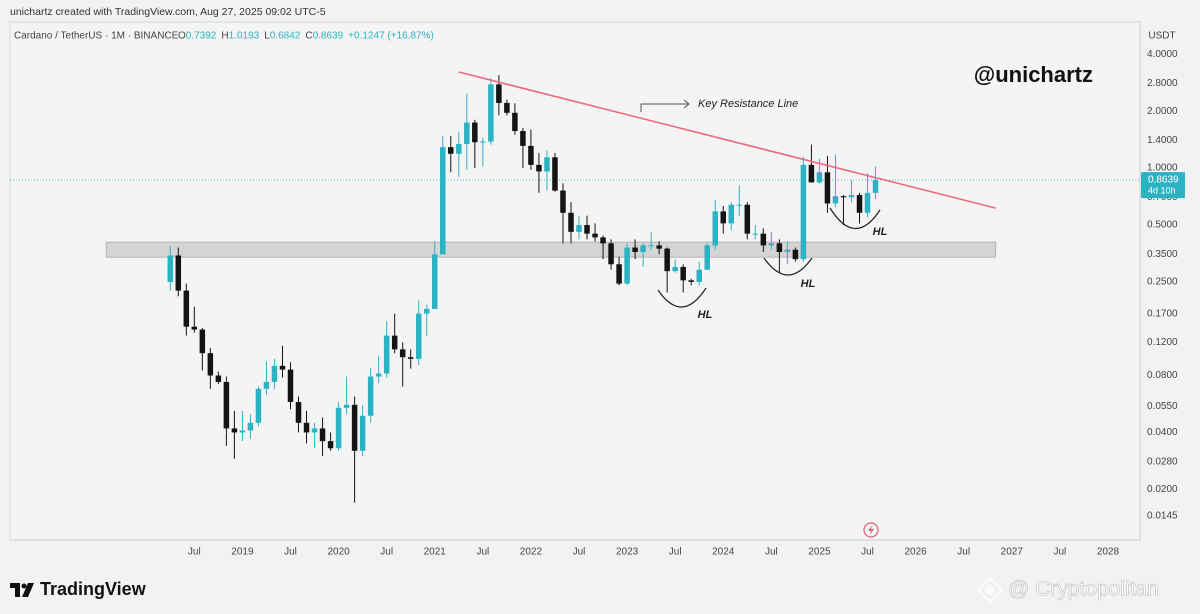 The width and height of the screenshot is (1200, 614). I want to click on price-label-box, so click(1163, 185).